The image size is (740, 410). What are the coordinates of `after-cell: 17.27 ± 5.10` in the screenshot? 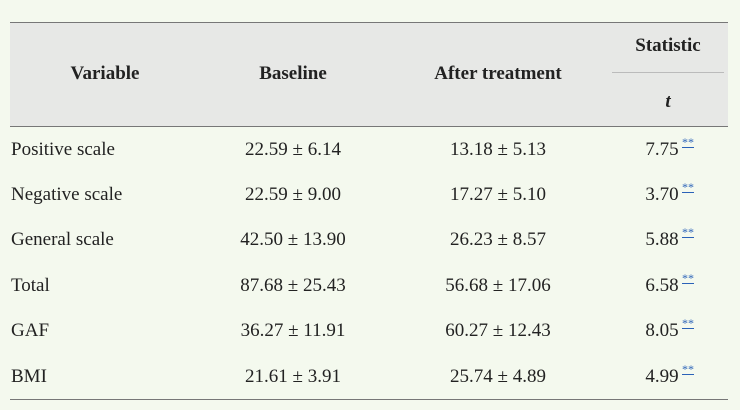 It's located at (498, 194).